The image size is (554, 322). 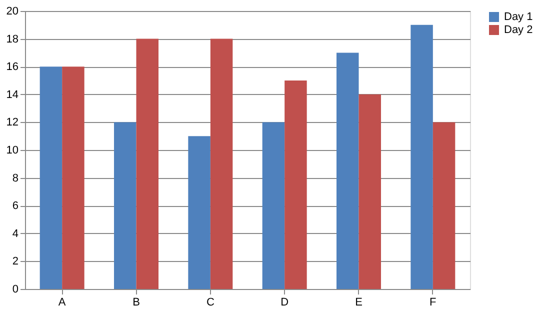 What do you see at coordinates (12, 150) in the screenshot?
I see `y-tick-label: 10` at bounding box center [12, 150].